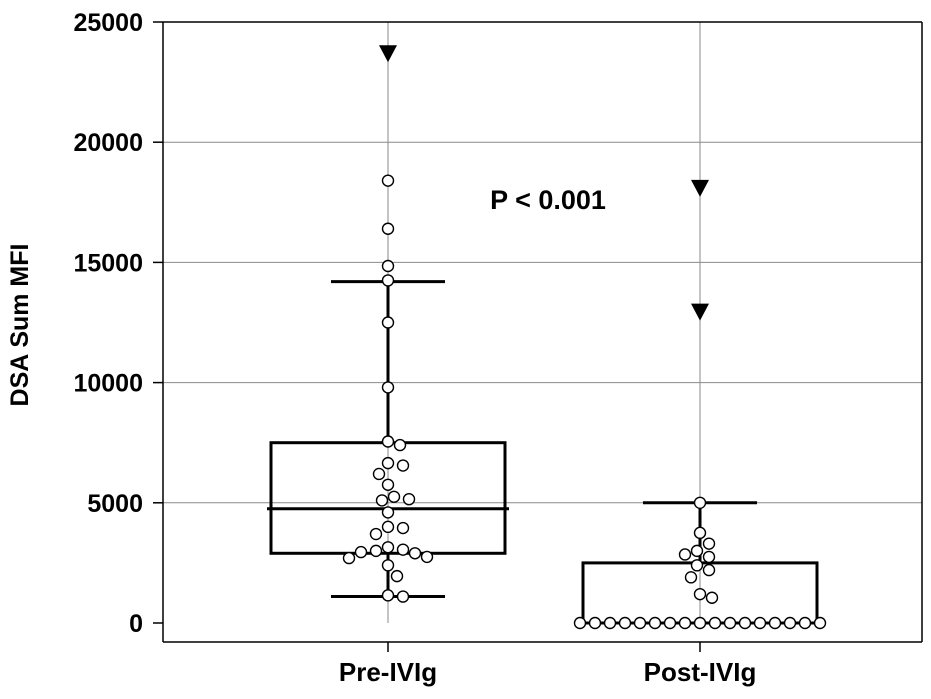 This screenshot has height=699, width=931. I want to click on y-tick-label: 25000, so click(108, 23).